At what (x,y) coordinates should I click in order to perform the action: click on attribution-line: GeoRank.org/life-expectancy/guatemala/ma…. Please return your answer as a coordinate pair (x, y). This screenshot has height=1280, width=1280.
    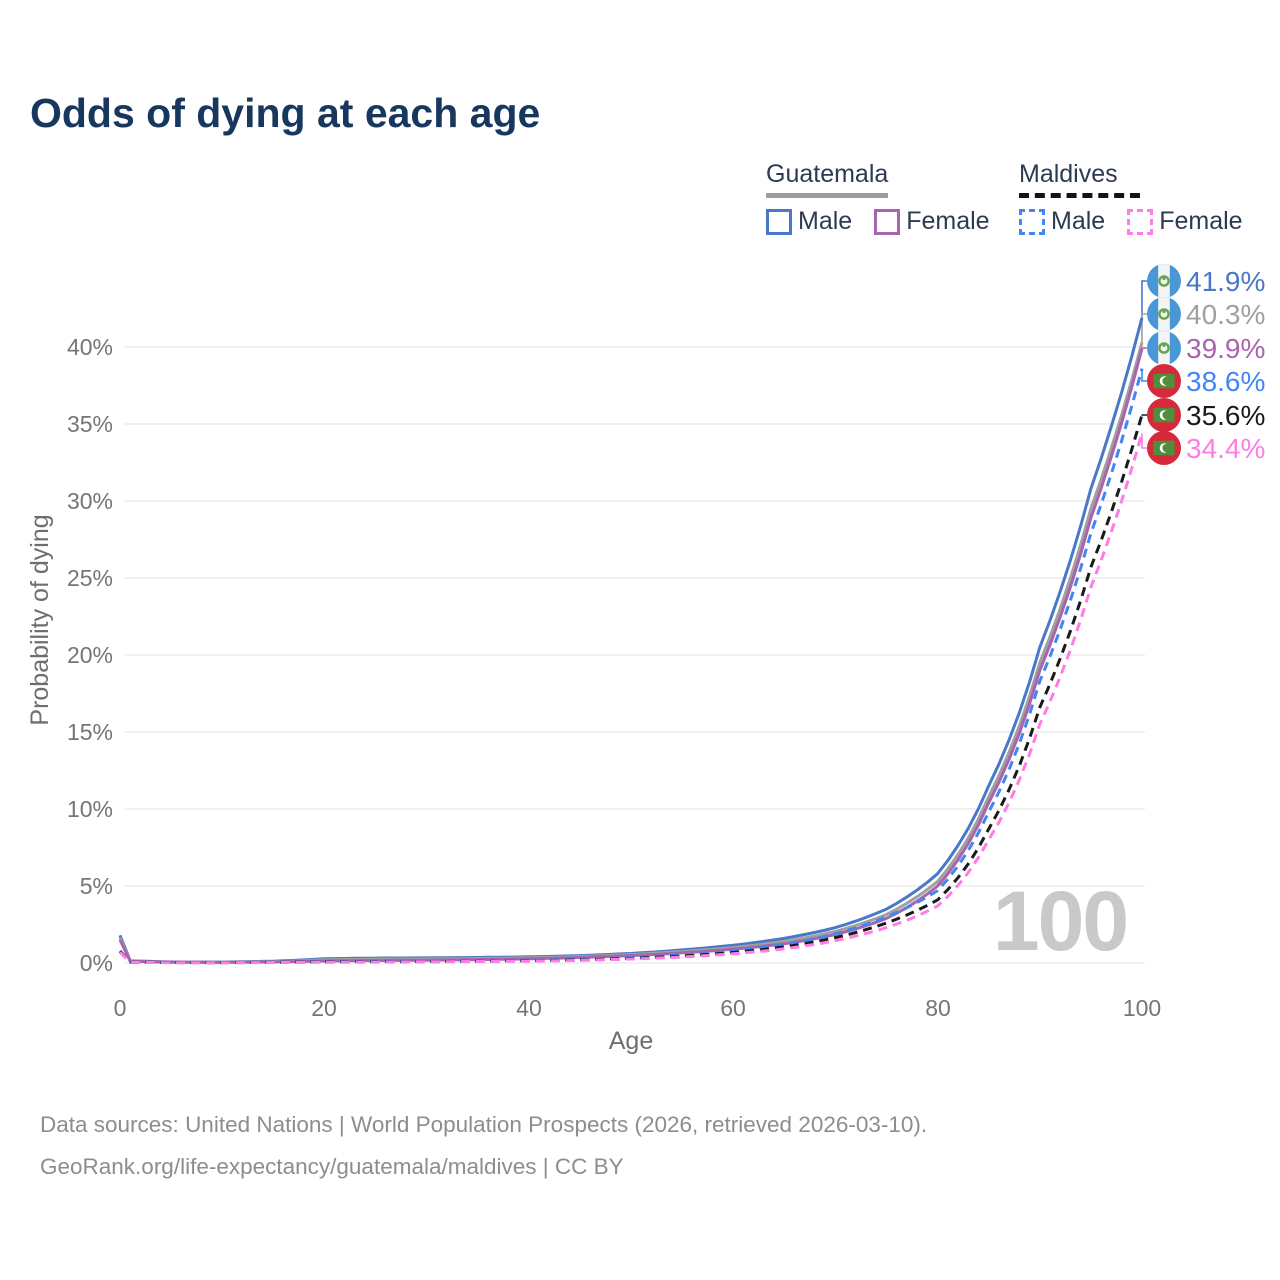
    Looking at the image, I should click on (332, 1166).